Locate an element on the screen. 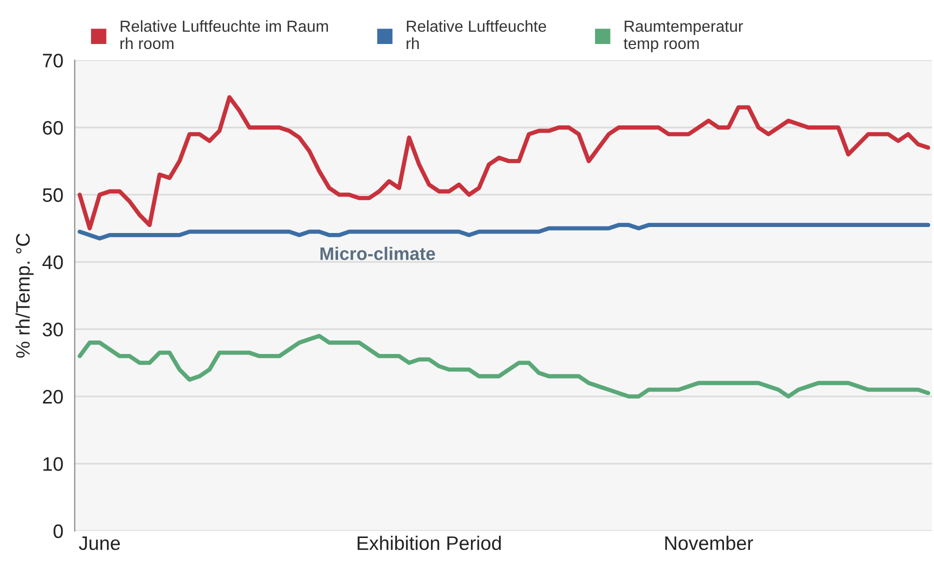 The width and height of the screenshot is (934, 563). x-tick-label: June is located at coordinates (99, 543).